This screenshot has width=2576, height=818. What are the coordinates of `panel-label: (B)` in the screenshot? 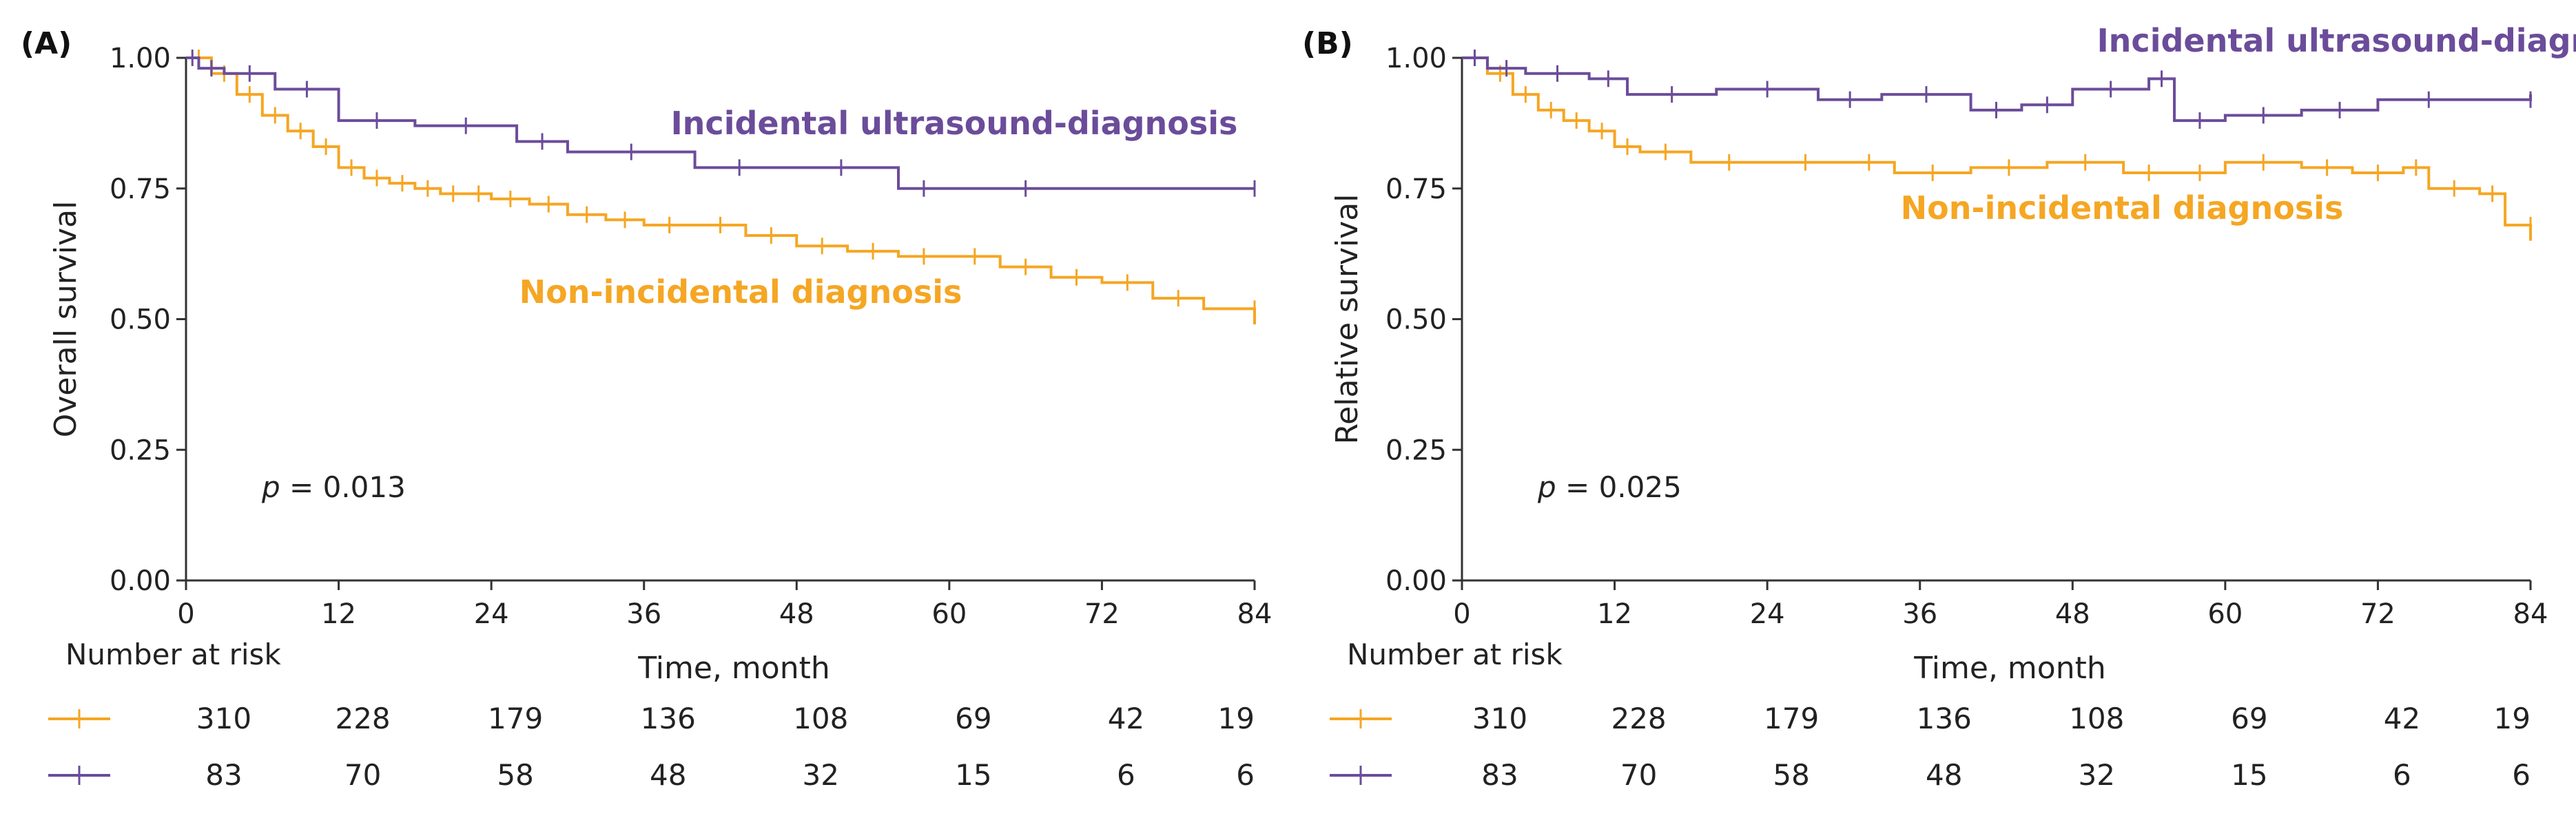 It's located at (1327, 43).